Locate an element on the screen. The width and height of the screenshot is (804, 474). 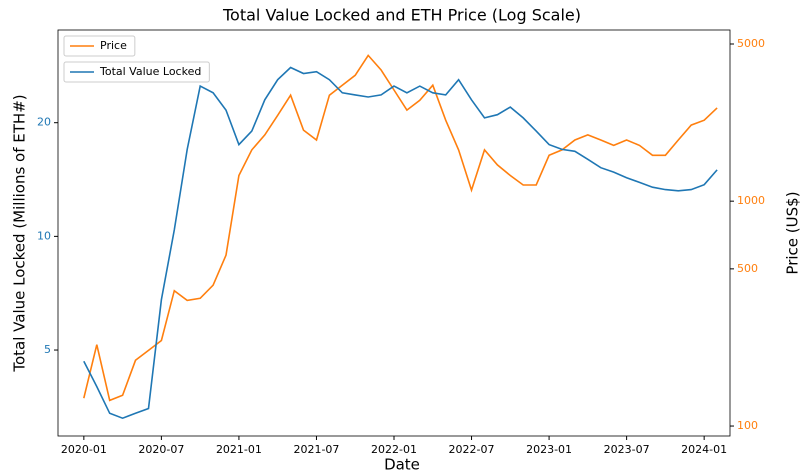
x-tick-label: 2021-07 is located at coordinates (316, 449).